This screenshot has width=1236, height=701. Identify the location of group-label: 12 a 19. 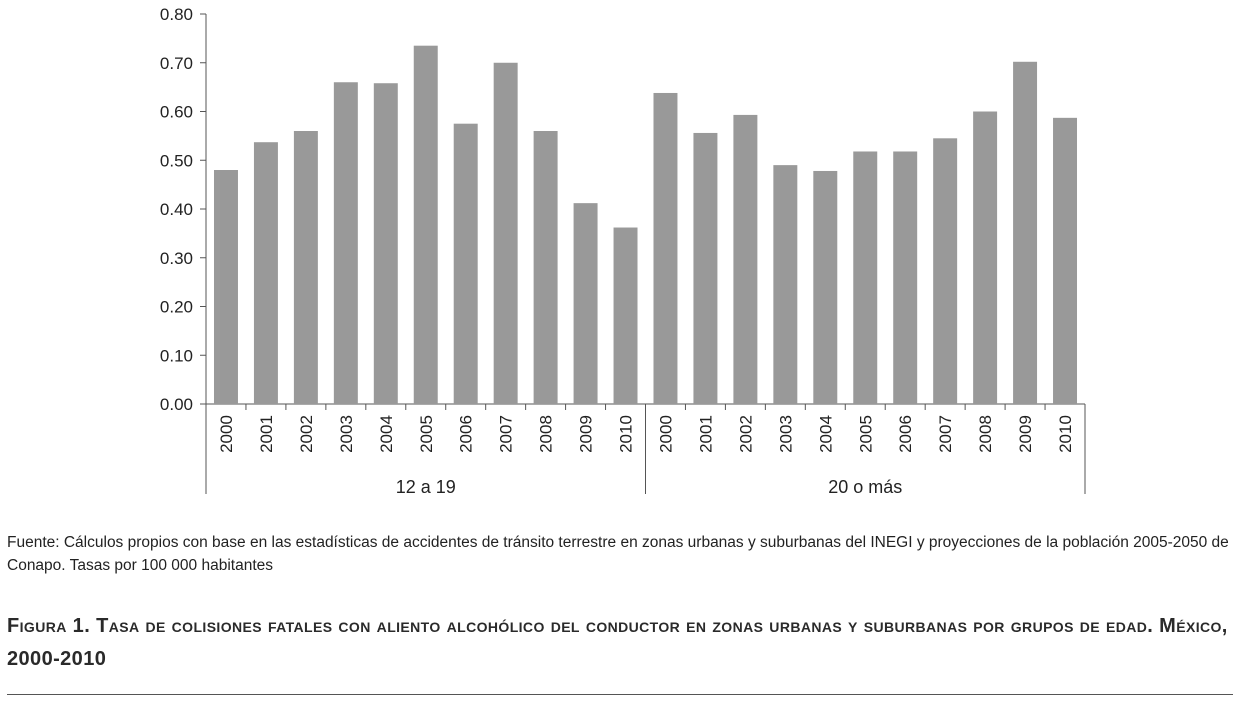
(426, 487).